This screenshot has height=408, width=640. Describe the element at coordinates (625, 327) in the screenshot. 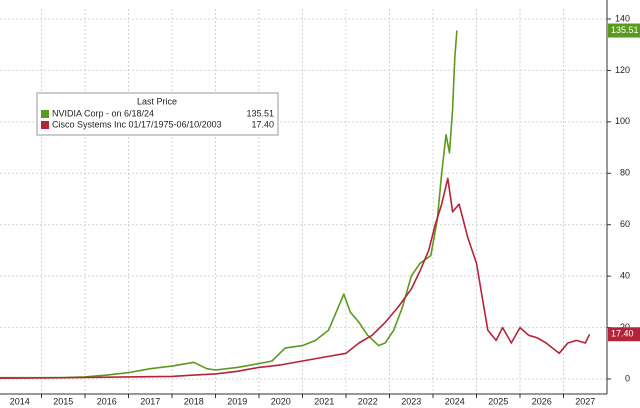

I see `y-tick-label: 20` at that location.